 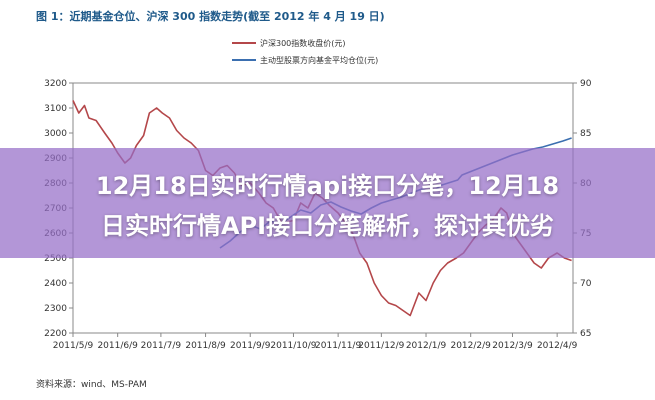 I want to click on y2-tick-label: 85, so click(x=585, y=134).